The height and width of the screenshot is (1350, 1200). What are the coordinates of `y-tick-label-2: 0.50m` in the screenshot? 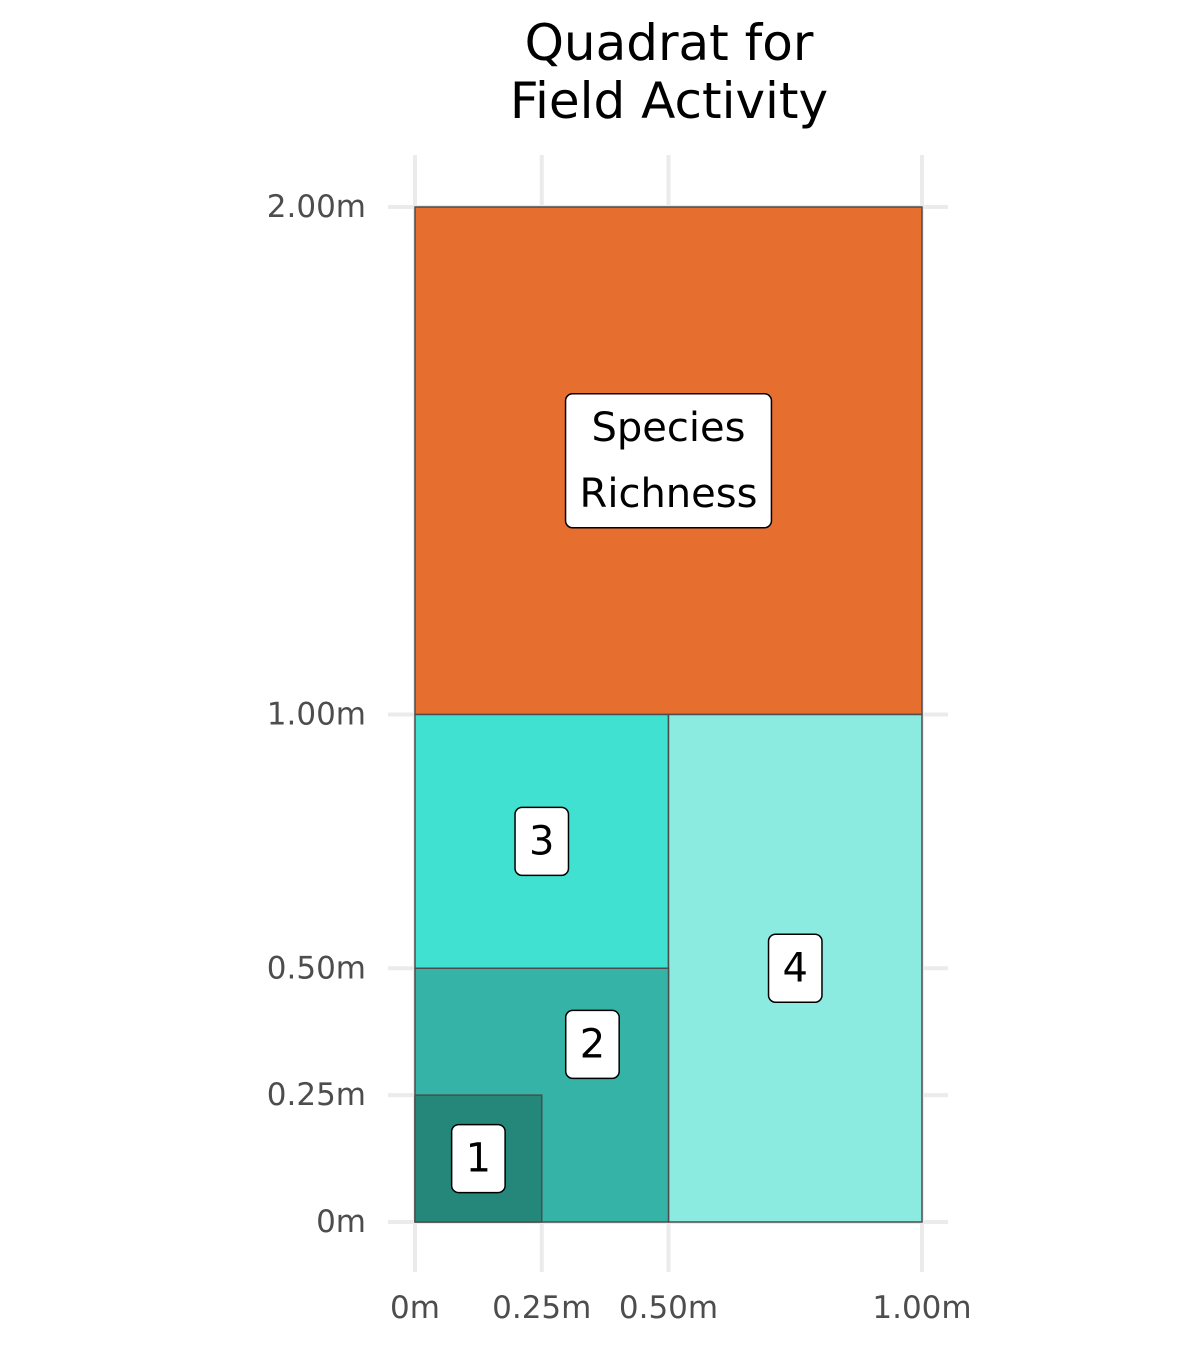 It's located at (316, 968).